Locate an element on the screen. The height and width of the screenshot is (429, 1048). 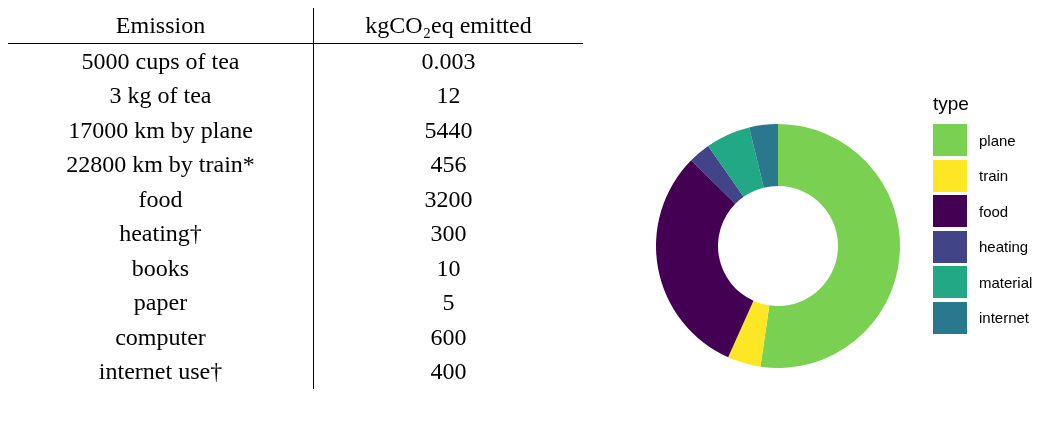
category-label: computer is located at coordinates (161, 336).